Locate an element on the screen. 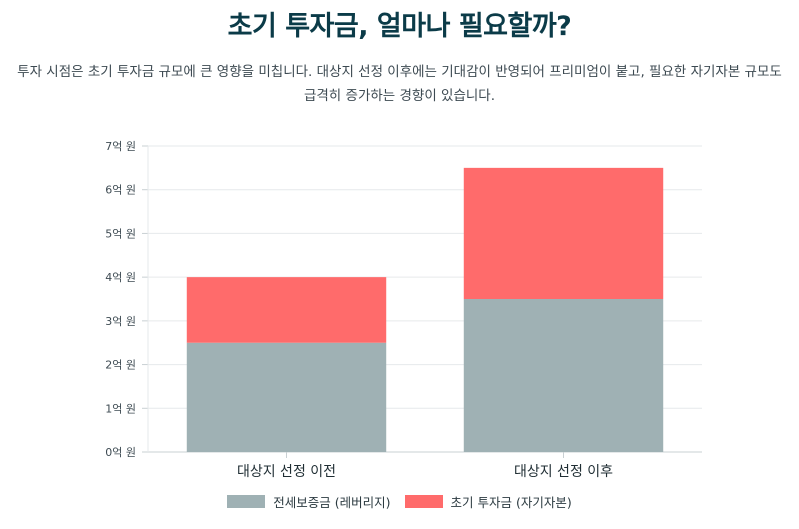 The height and width of the screenshot is (529, 799). x-tick-label: 대상지 선정 이후 is located at coordinates (563, 472).